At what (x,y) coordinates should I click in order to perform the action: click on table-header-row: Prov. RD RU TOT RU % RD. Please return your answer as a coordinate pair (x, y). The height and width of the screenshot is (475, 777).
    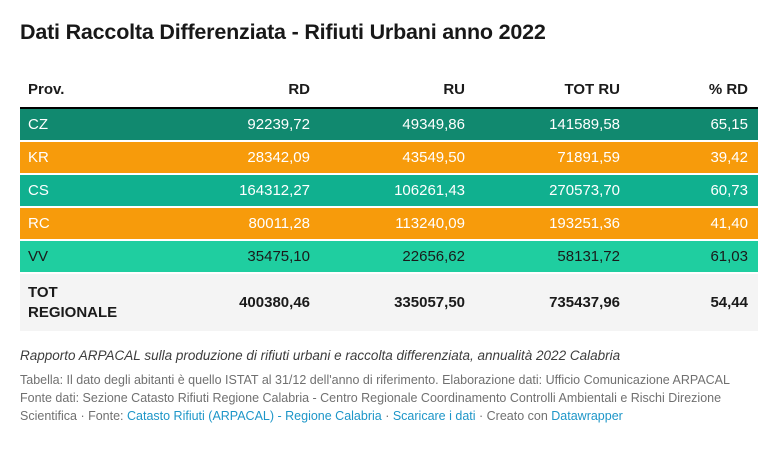
    Looking at the image, I should click on (389, 92).